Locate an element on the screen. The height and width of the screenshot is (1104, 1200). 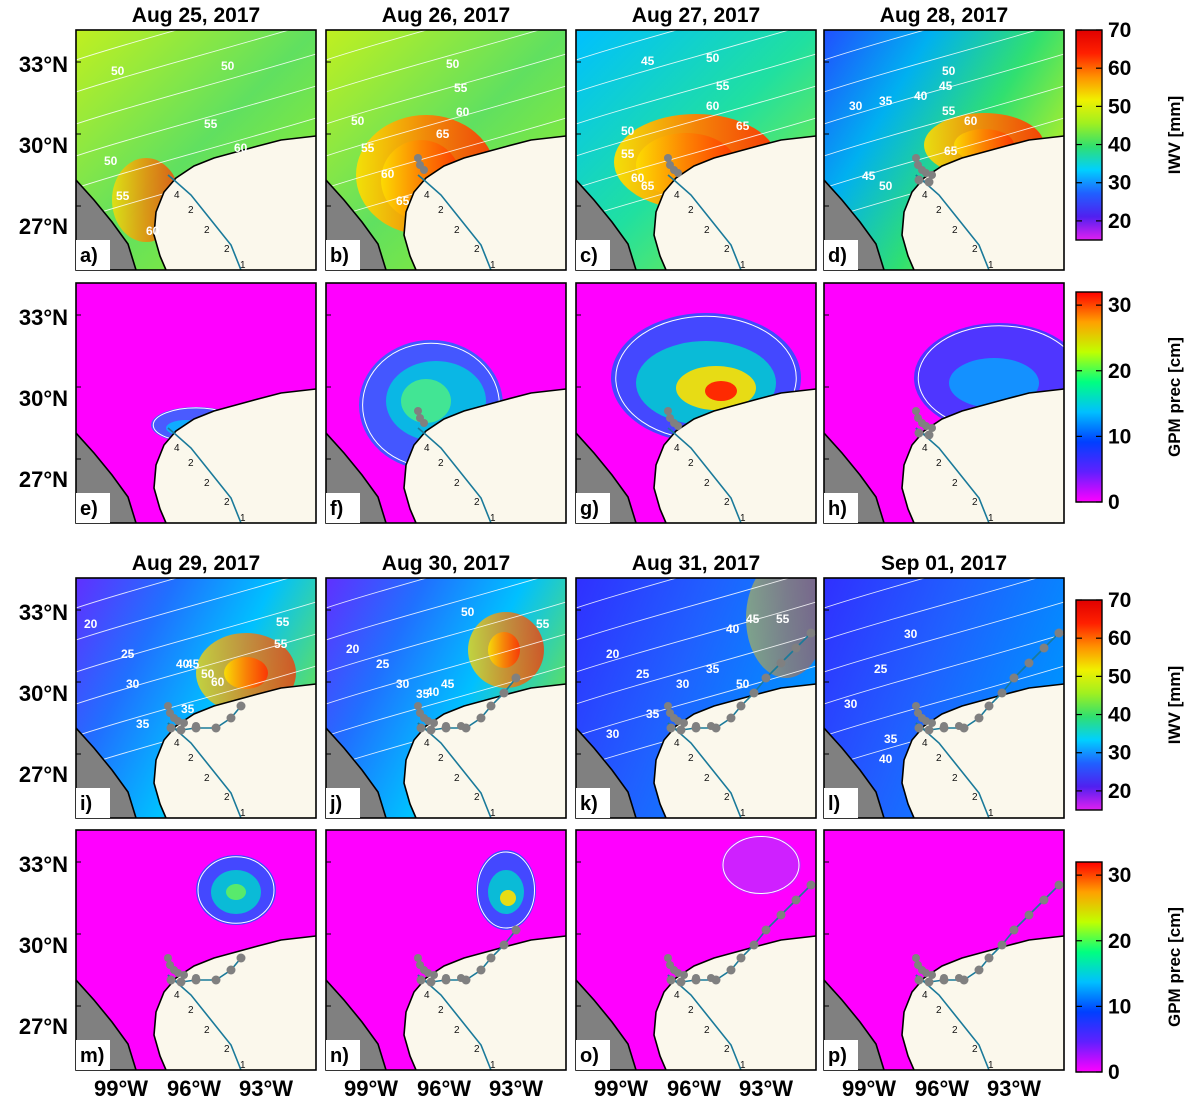
longitude-label: 99°W is located at coordinates (869, 1088).